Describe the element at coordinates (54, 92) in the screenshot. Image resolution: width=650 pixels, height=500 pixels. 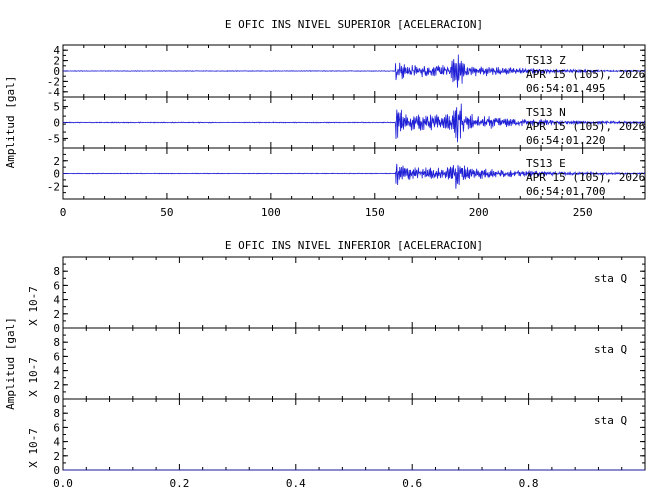
I see `y-tick-label: -4` at that location.